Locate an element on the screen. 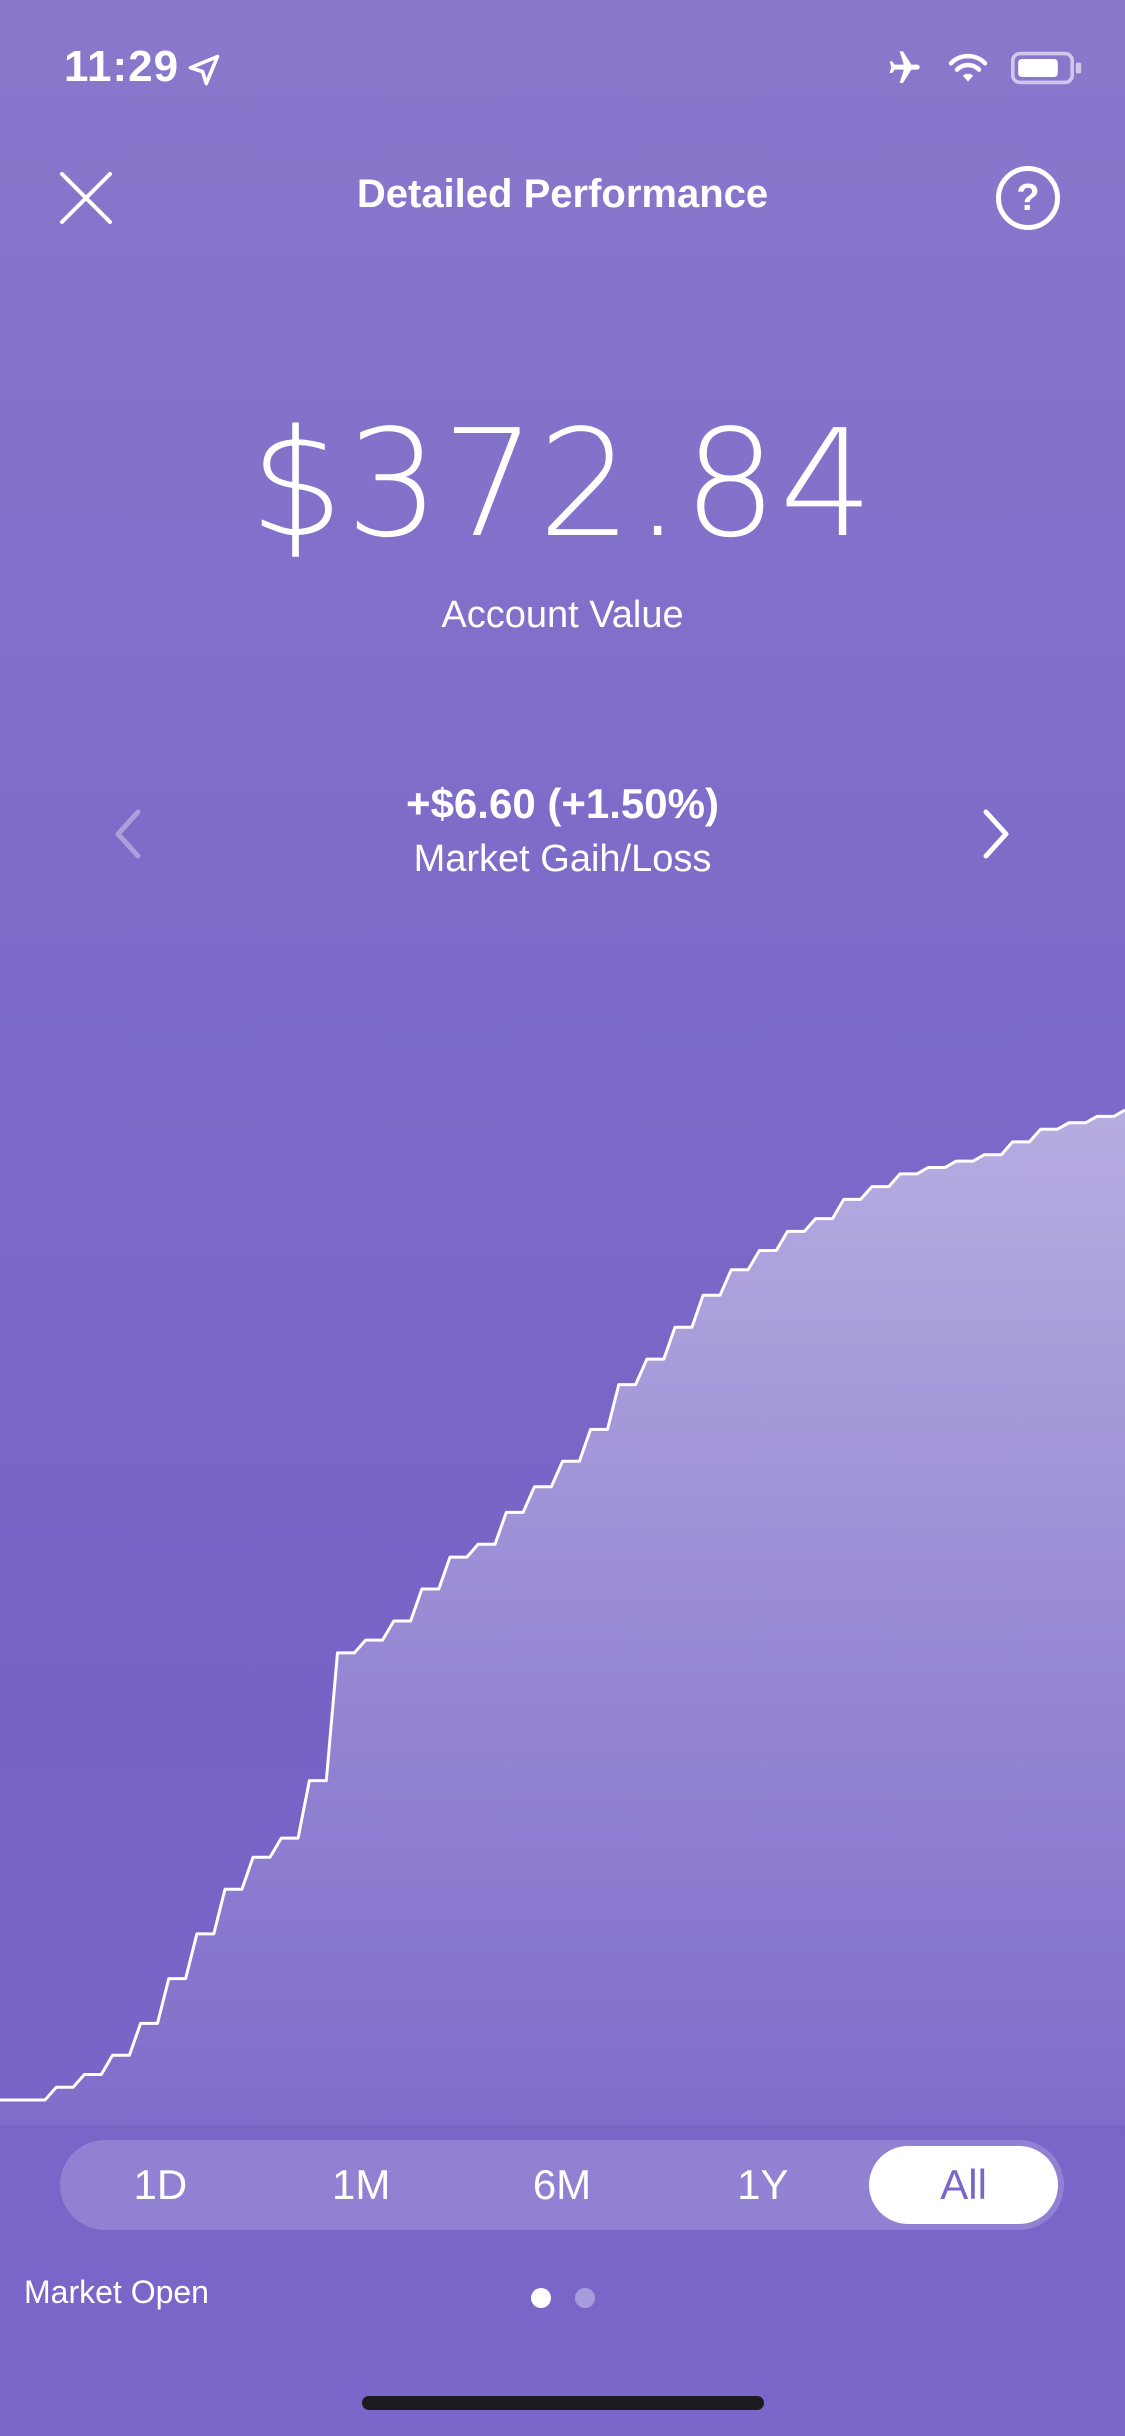  page-indicator is located at coordinates (562, 2298).